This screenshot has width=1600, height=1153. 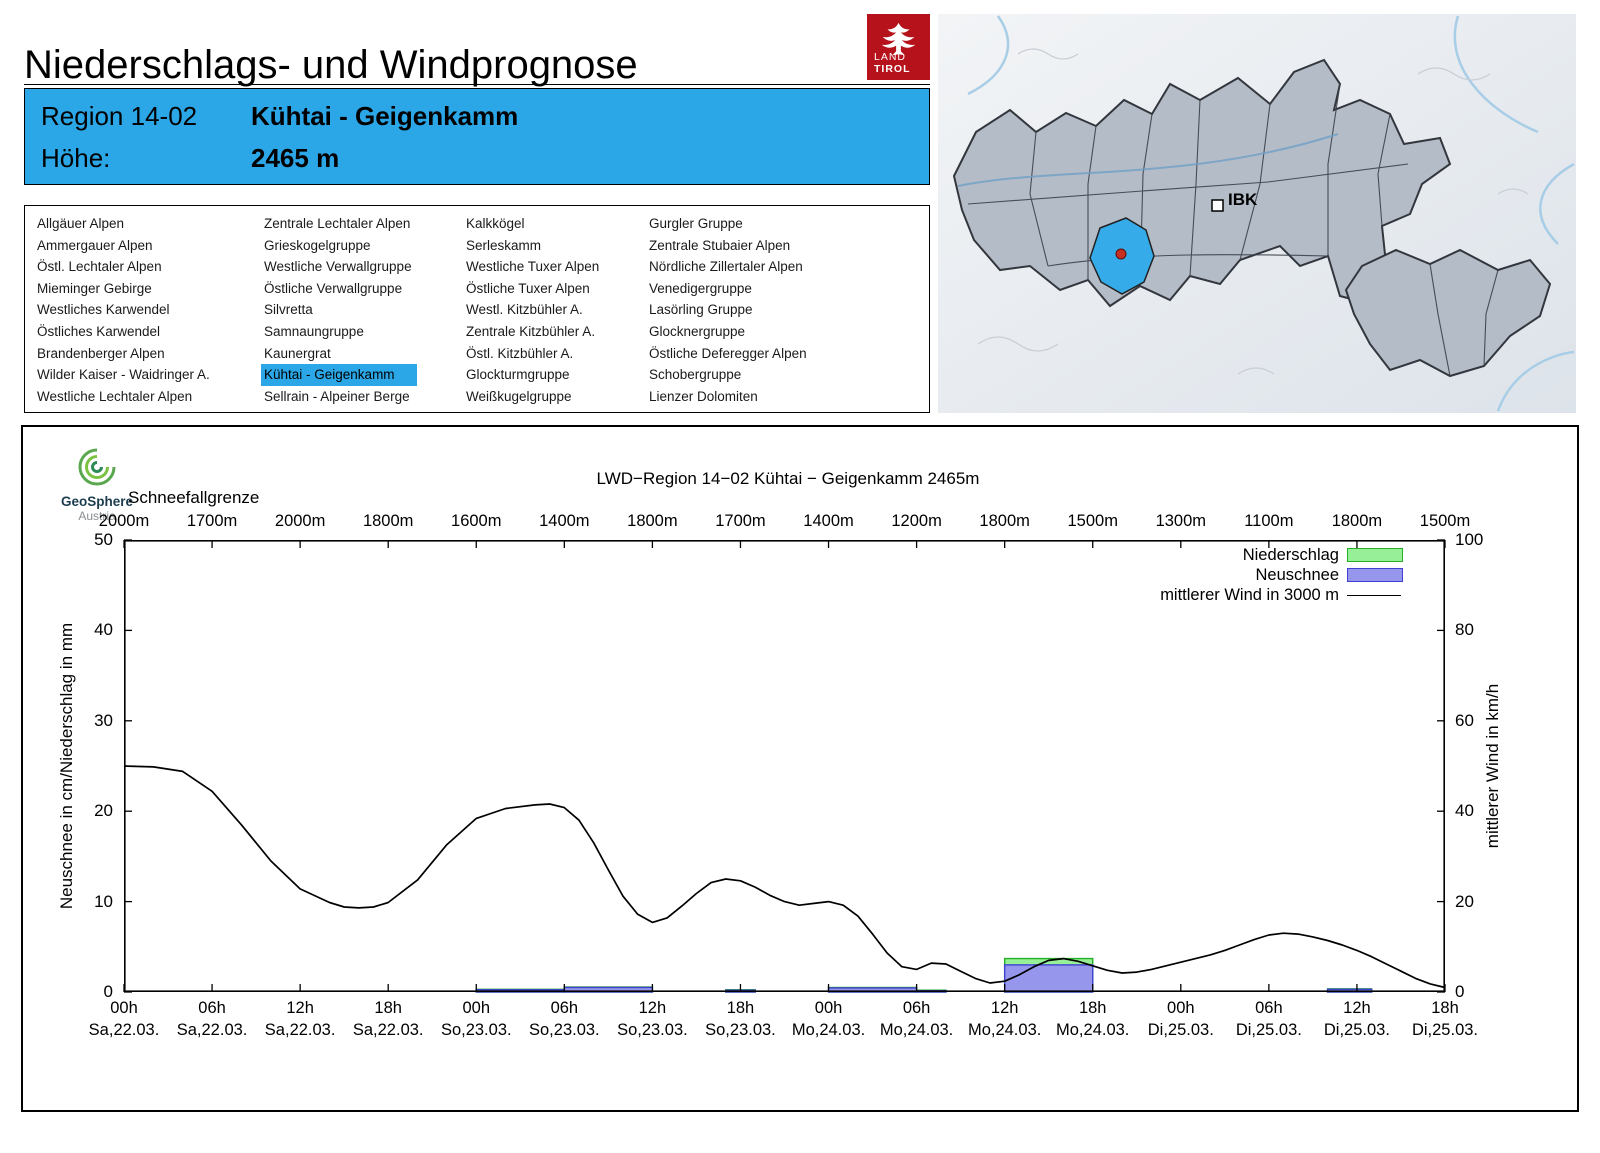 I want to click on region-item: Glockturmgruppe, so click(x=518, y=375).